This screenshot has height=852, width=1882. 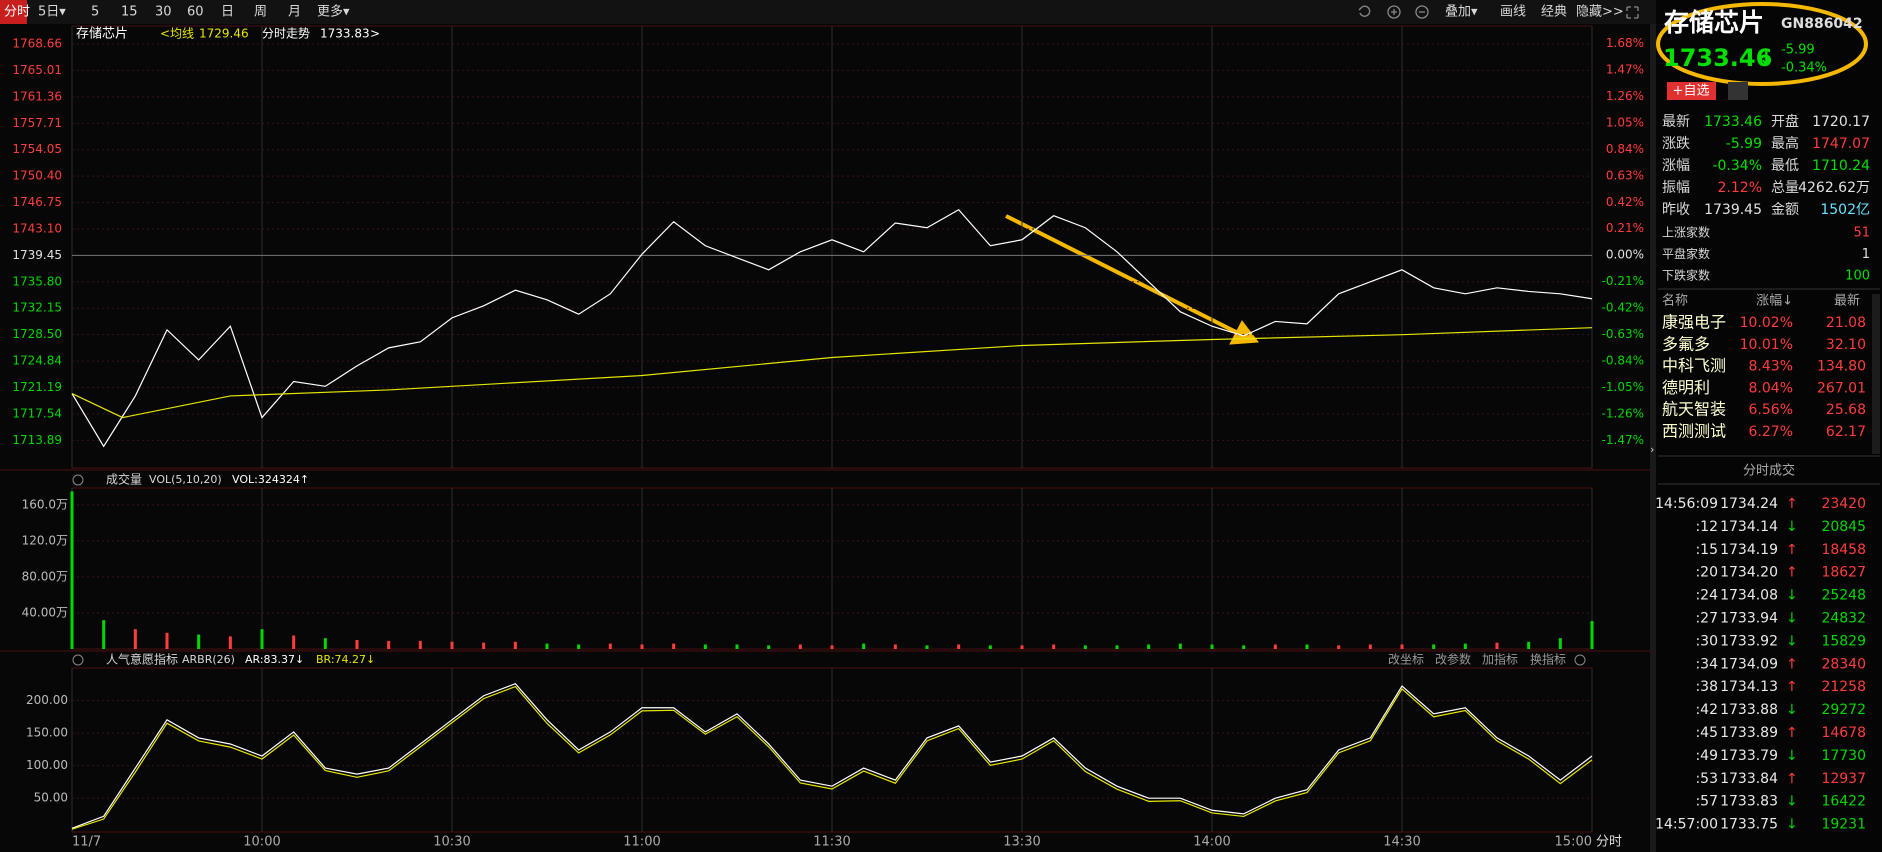 What do you see at coordinates (1843, 573) in the screenshot?
I see `trade-volume: 18627` at bounding box center [1843, 573].